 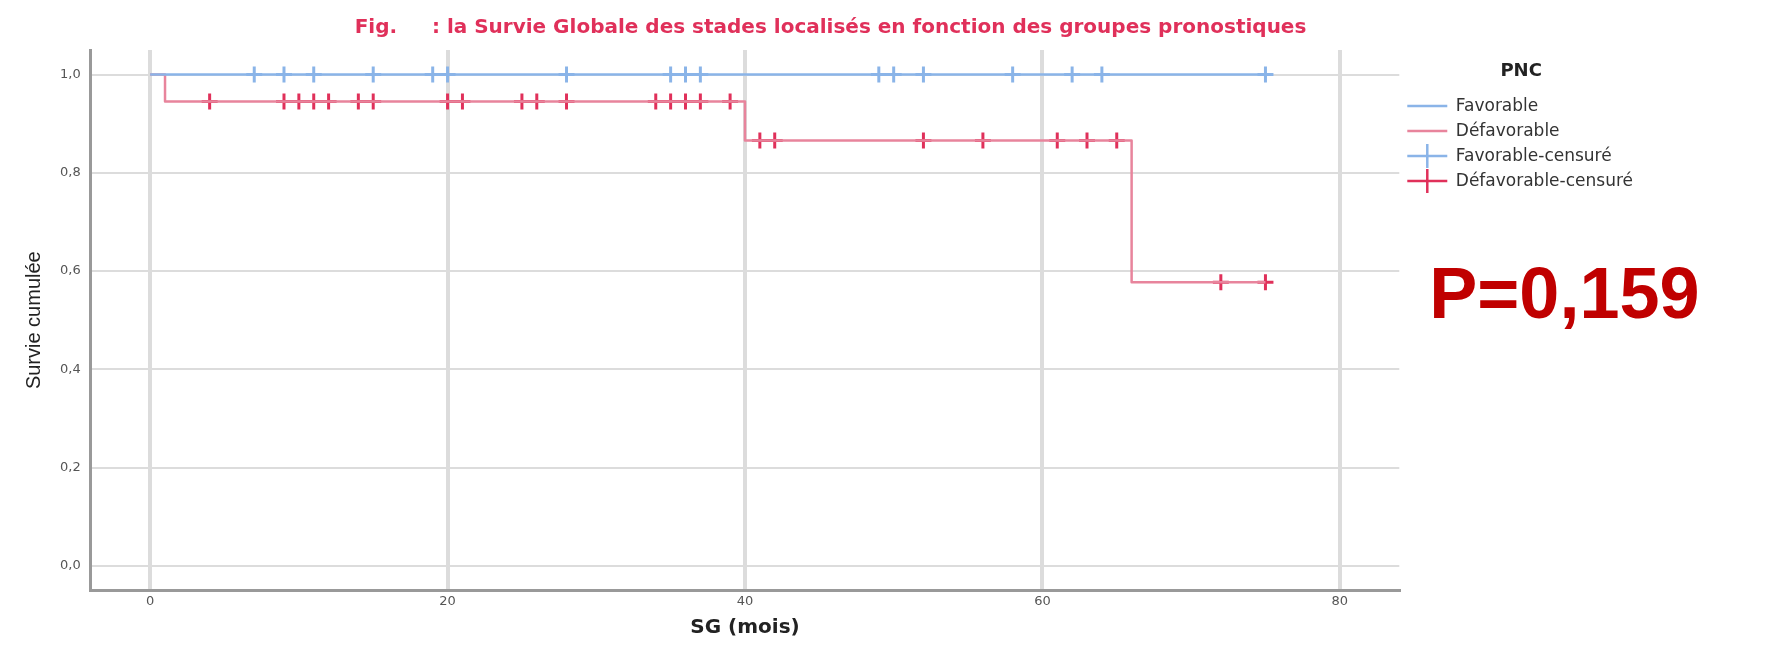 What do you see at coordinates (70, 466) in the screenshot?
I see `y-tick-label: 0,2` at bounding box center [70, 466].